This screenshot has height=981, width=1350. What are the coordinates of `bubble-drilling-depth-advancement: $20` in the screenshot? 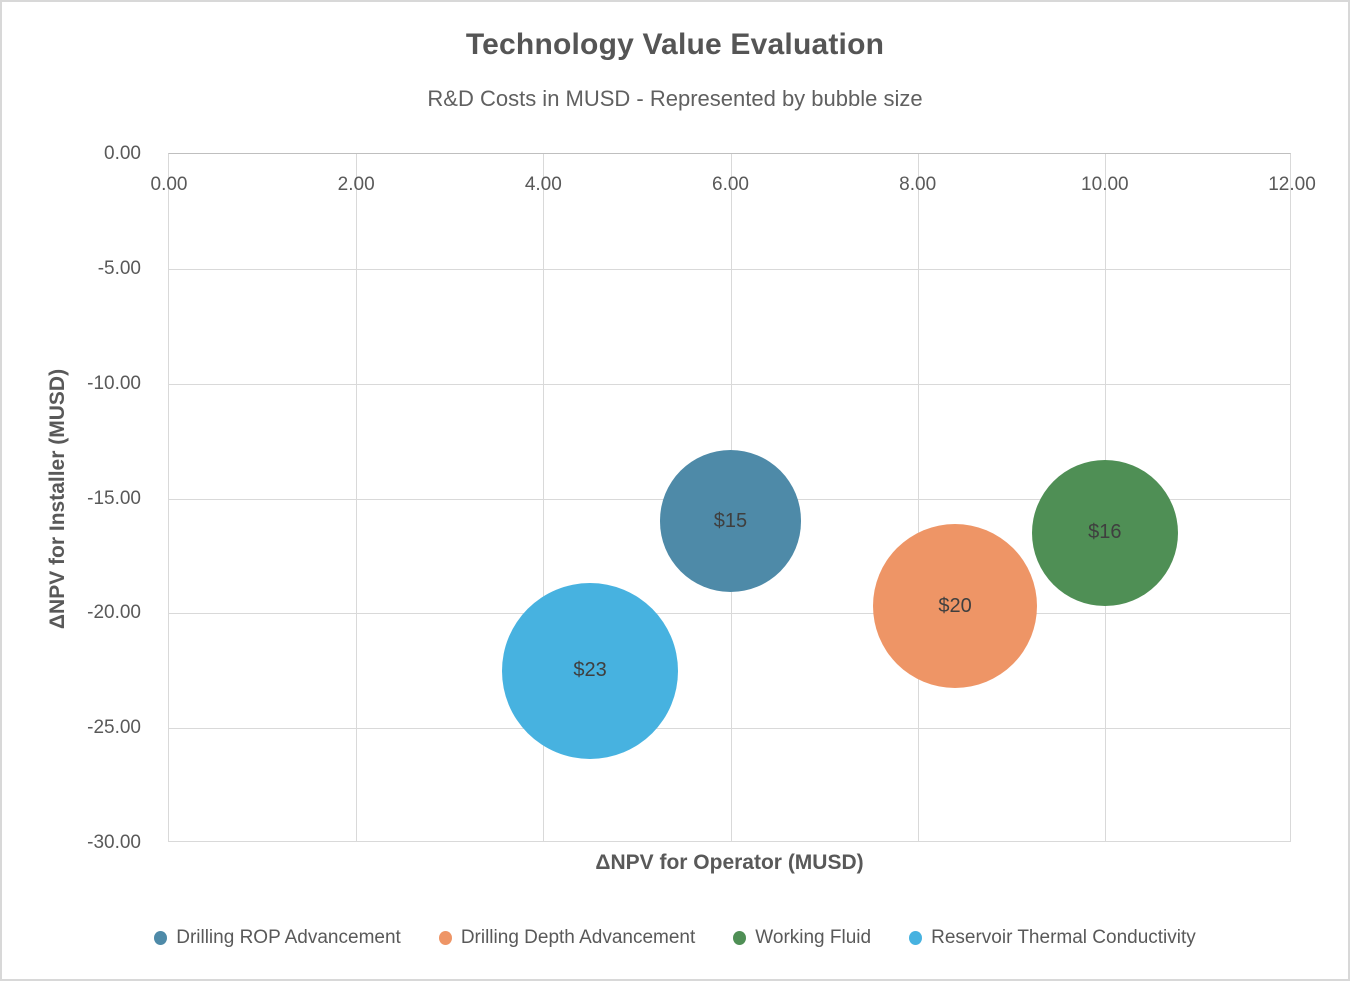 It's located at (955, 606).